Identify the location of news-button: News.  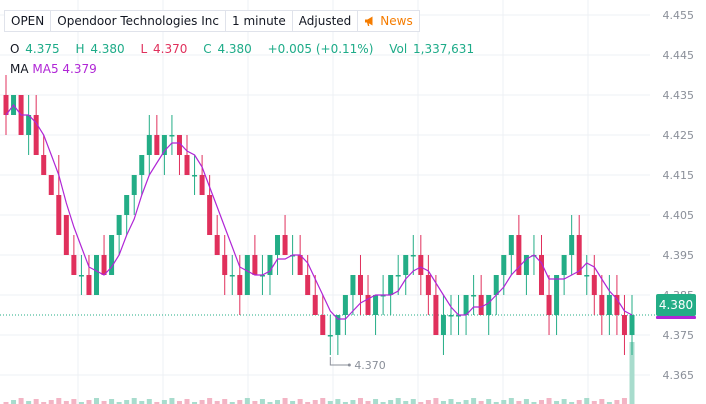
(388, 21).